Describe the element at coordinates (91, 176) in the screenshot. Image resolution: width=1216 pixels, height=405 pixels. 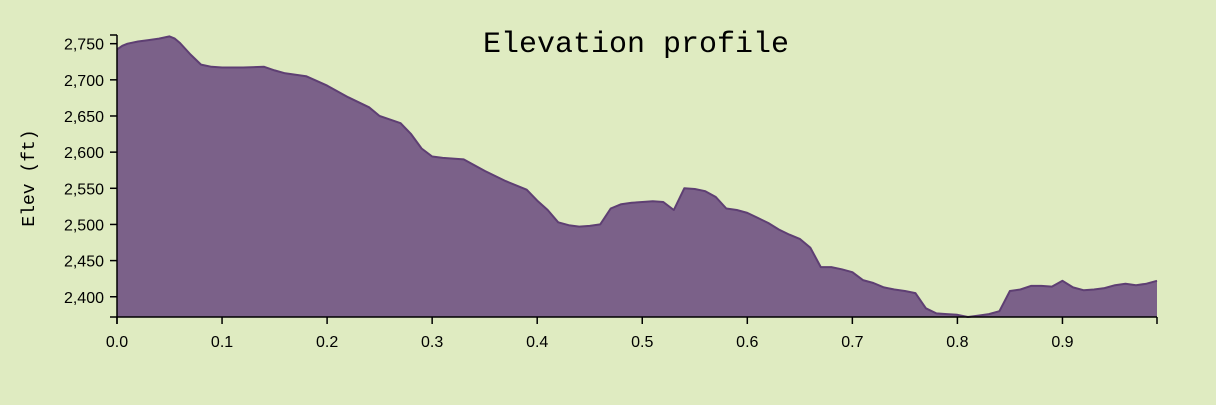
I see `y-axis: 2,400 2,450 2,500 2,550 2,600 2,650 2,700 2,750` at that location.